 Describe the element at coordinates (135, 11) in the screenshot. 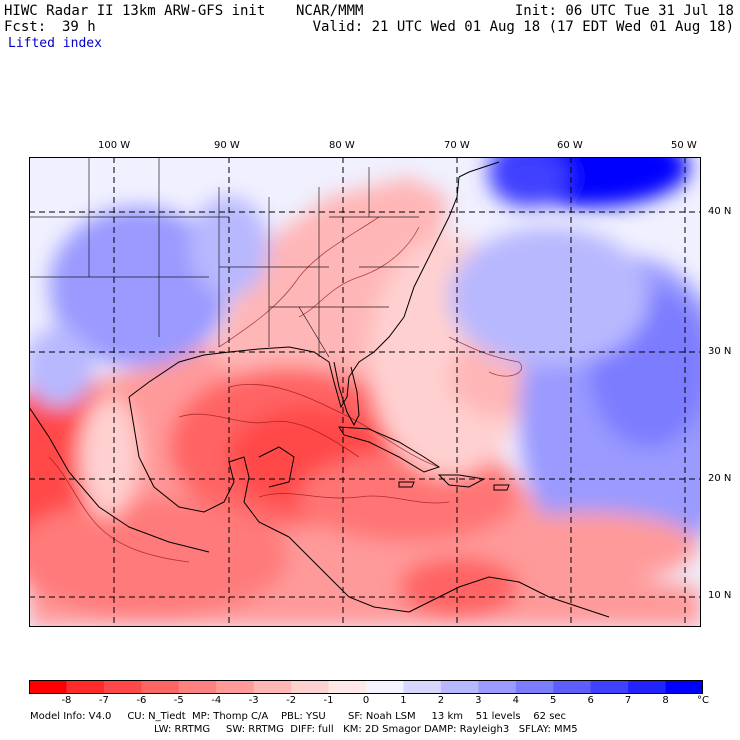

I see `model-title: HIWC Radar II 13km ARW-GFS init` at that location.